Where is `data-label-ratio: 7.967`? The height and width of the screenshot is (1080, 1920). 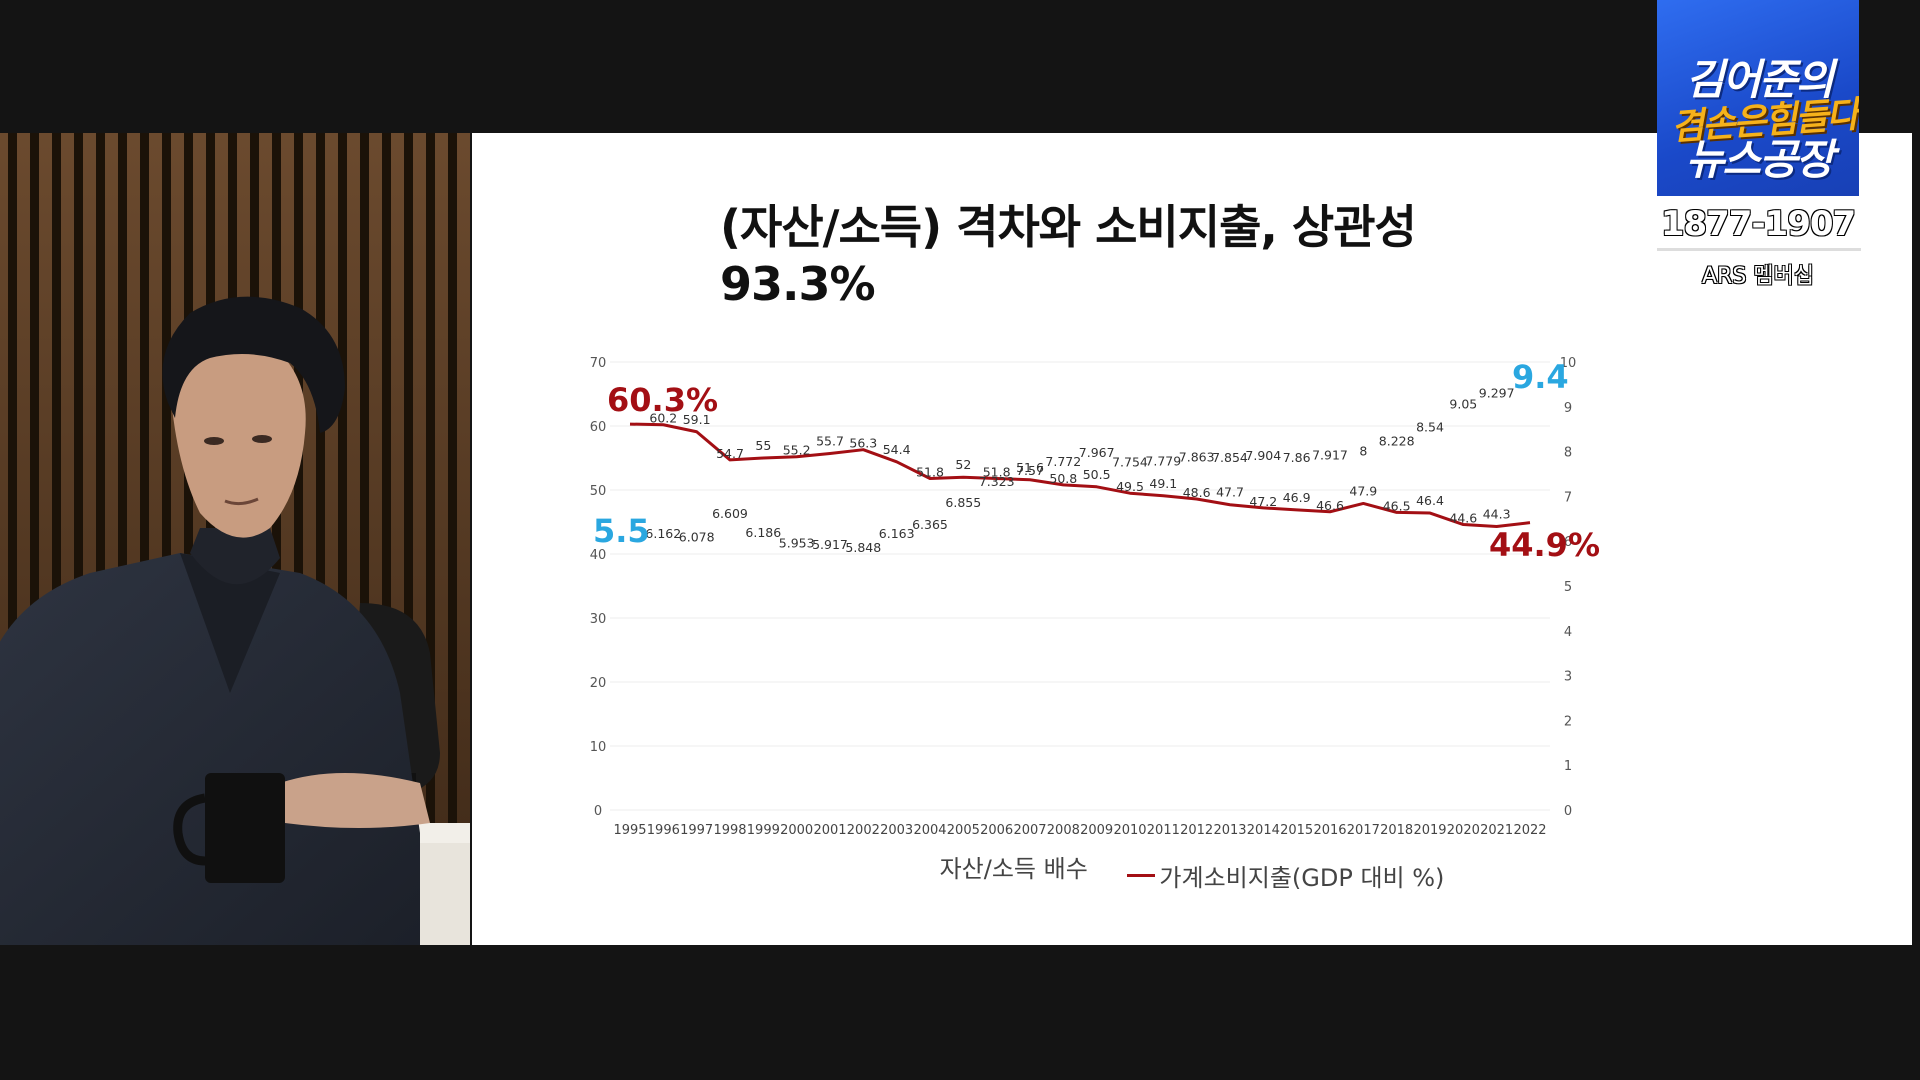
data-label-ratio: 7.967 is located at coordinates (1097, 452).